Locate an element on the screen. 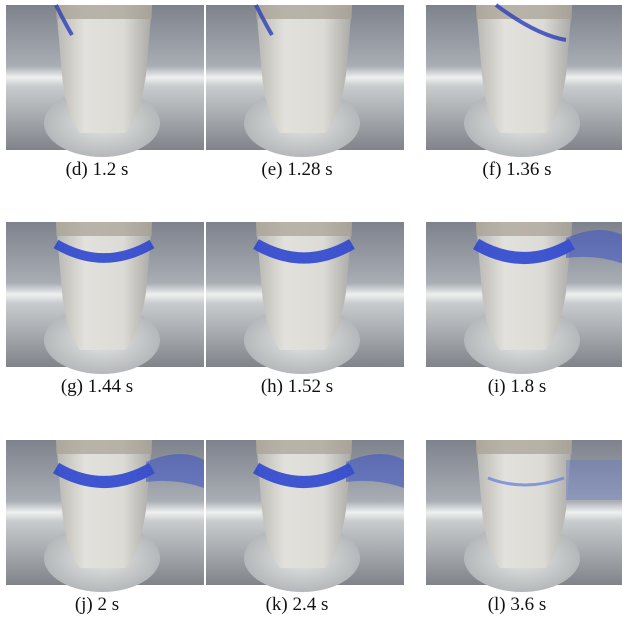  panel-caption: (d) 1.2 s is located at coordinates (97, 169).